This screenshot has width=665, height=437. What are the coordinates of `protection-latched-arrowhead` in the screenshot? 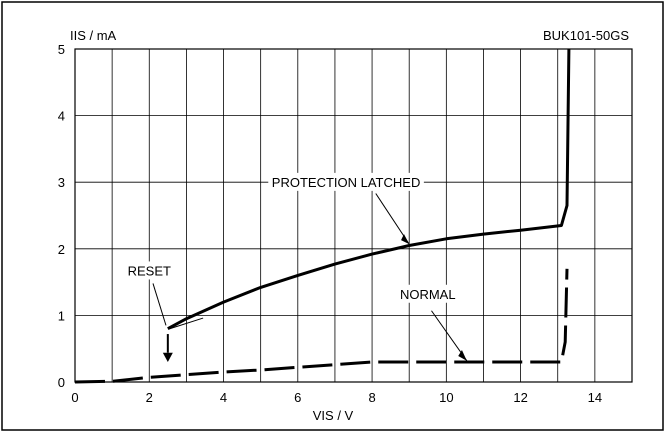 It's located at (405, 239).